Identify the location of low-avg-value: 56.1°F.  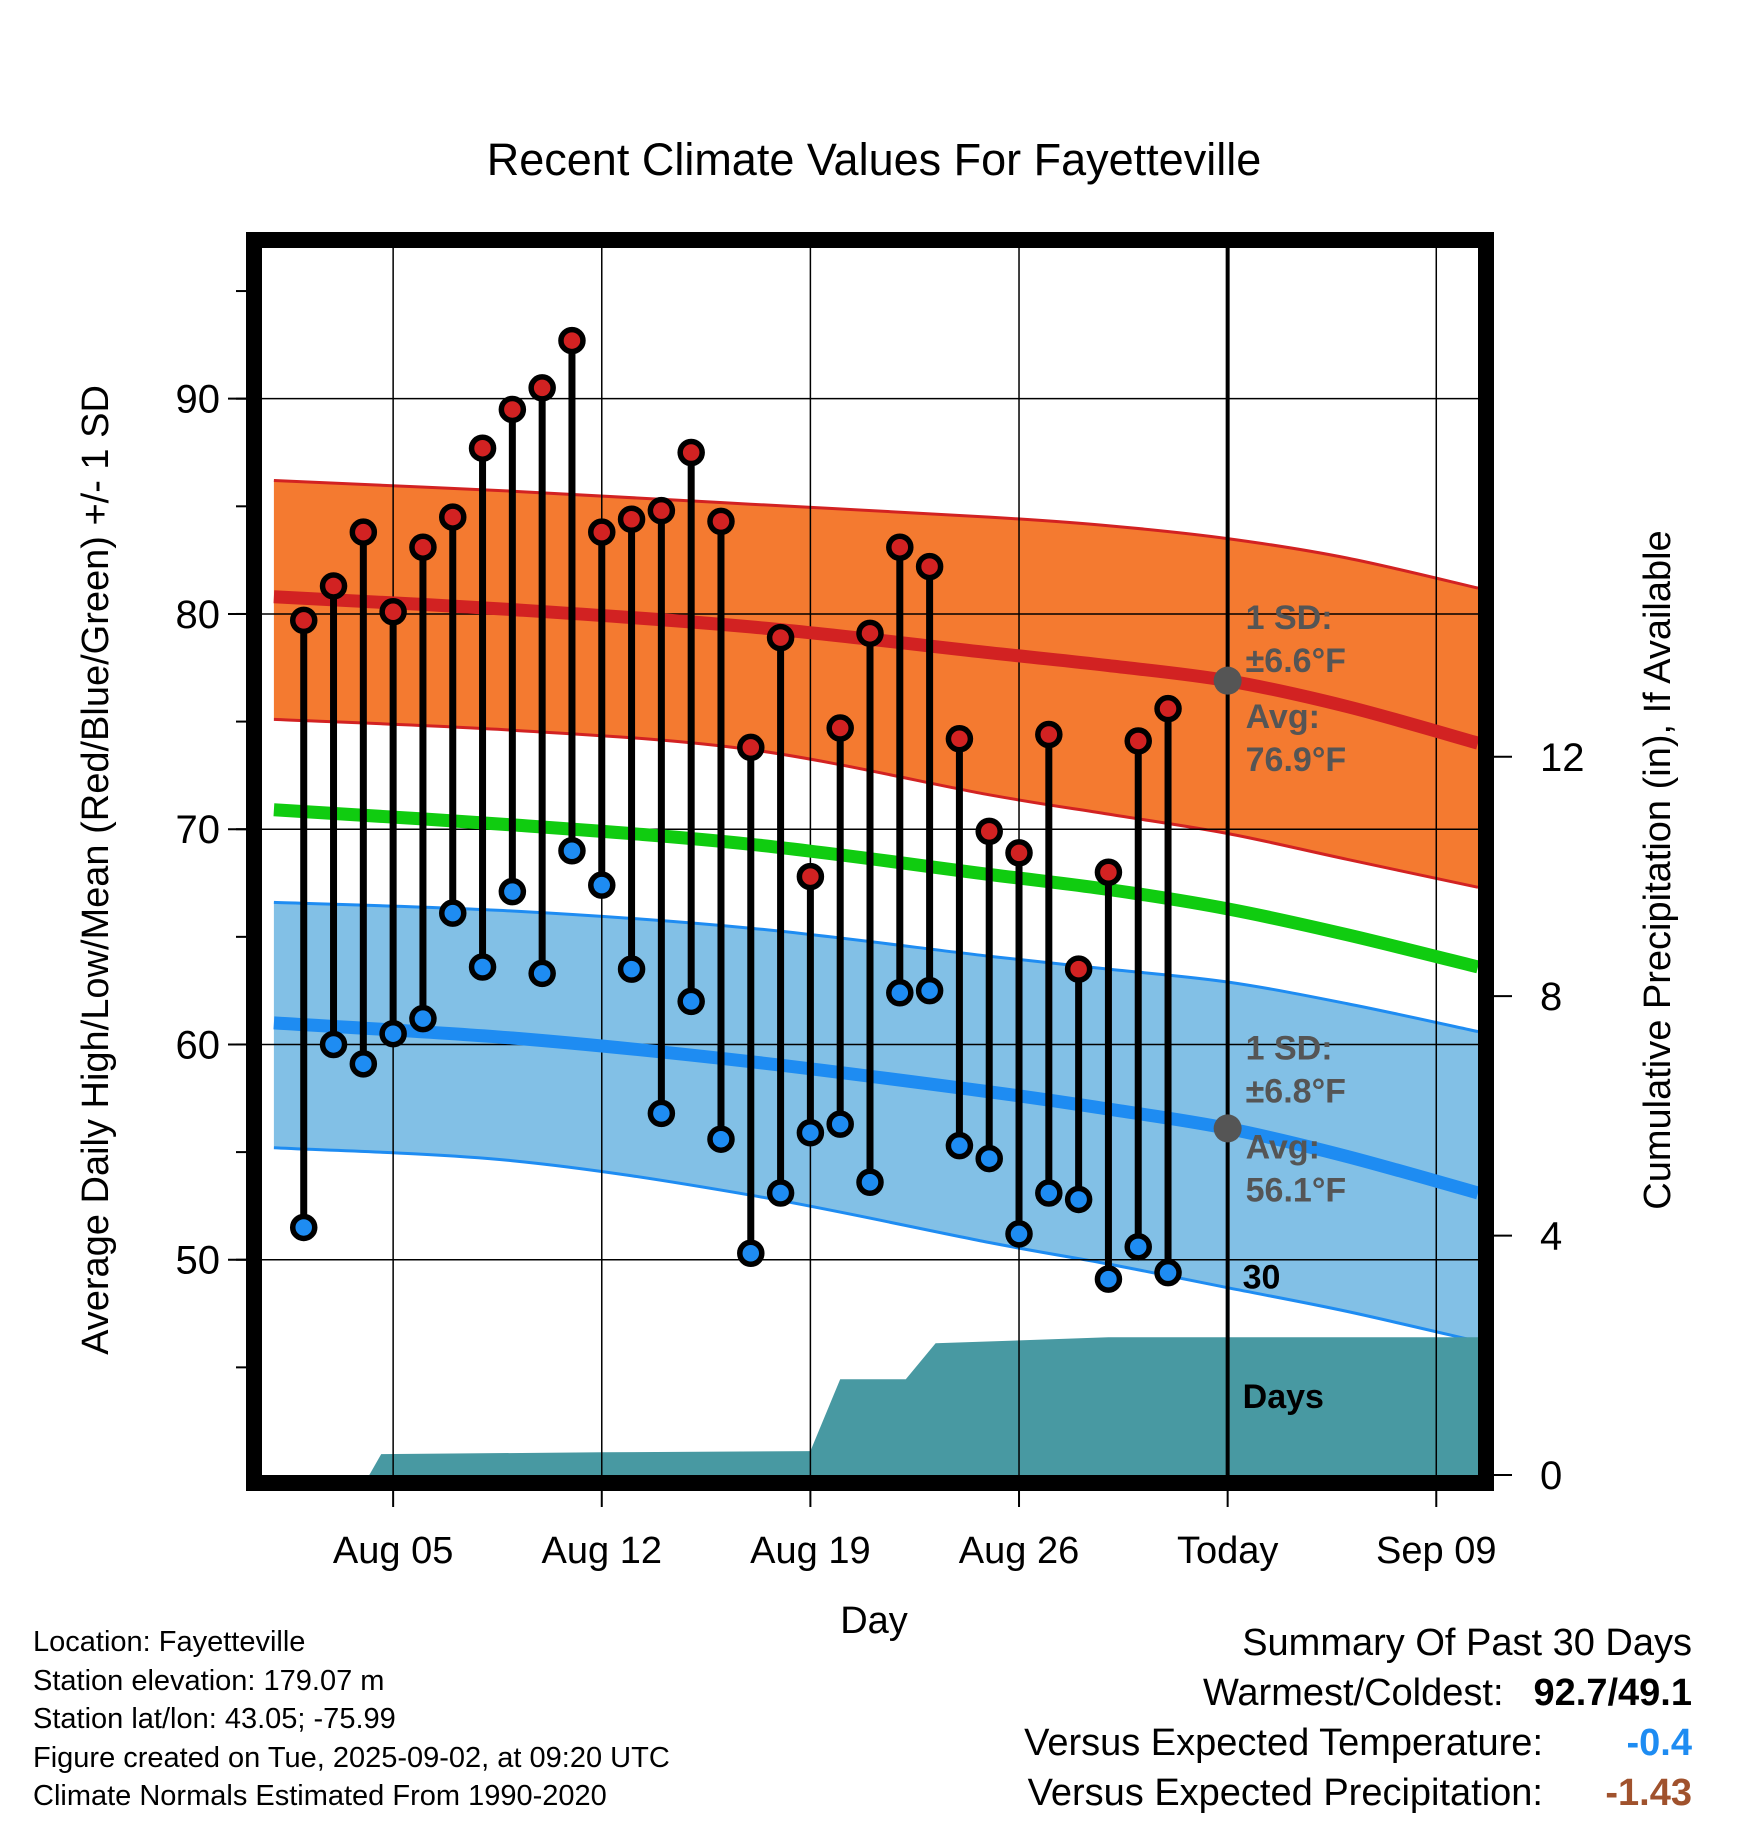
(1296, 1191).